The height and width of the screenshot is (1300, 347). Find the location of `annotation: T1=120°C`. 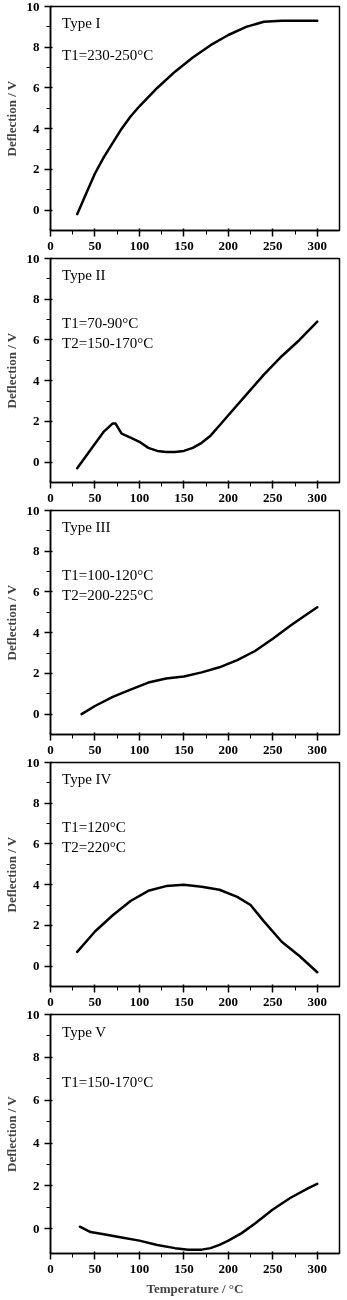

annotation: T1=120°C is located at coordinates (94, 826).